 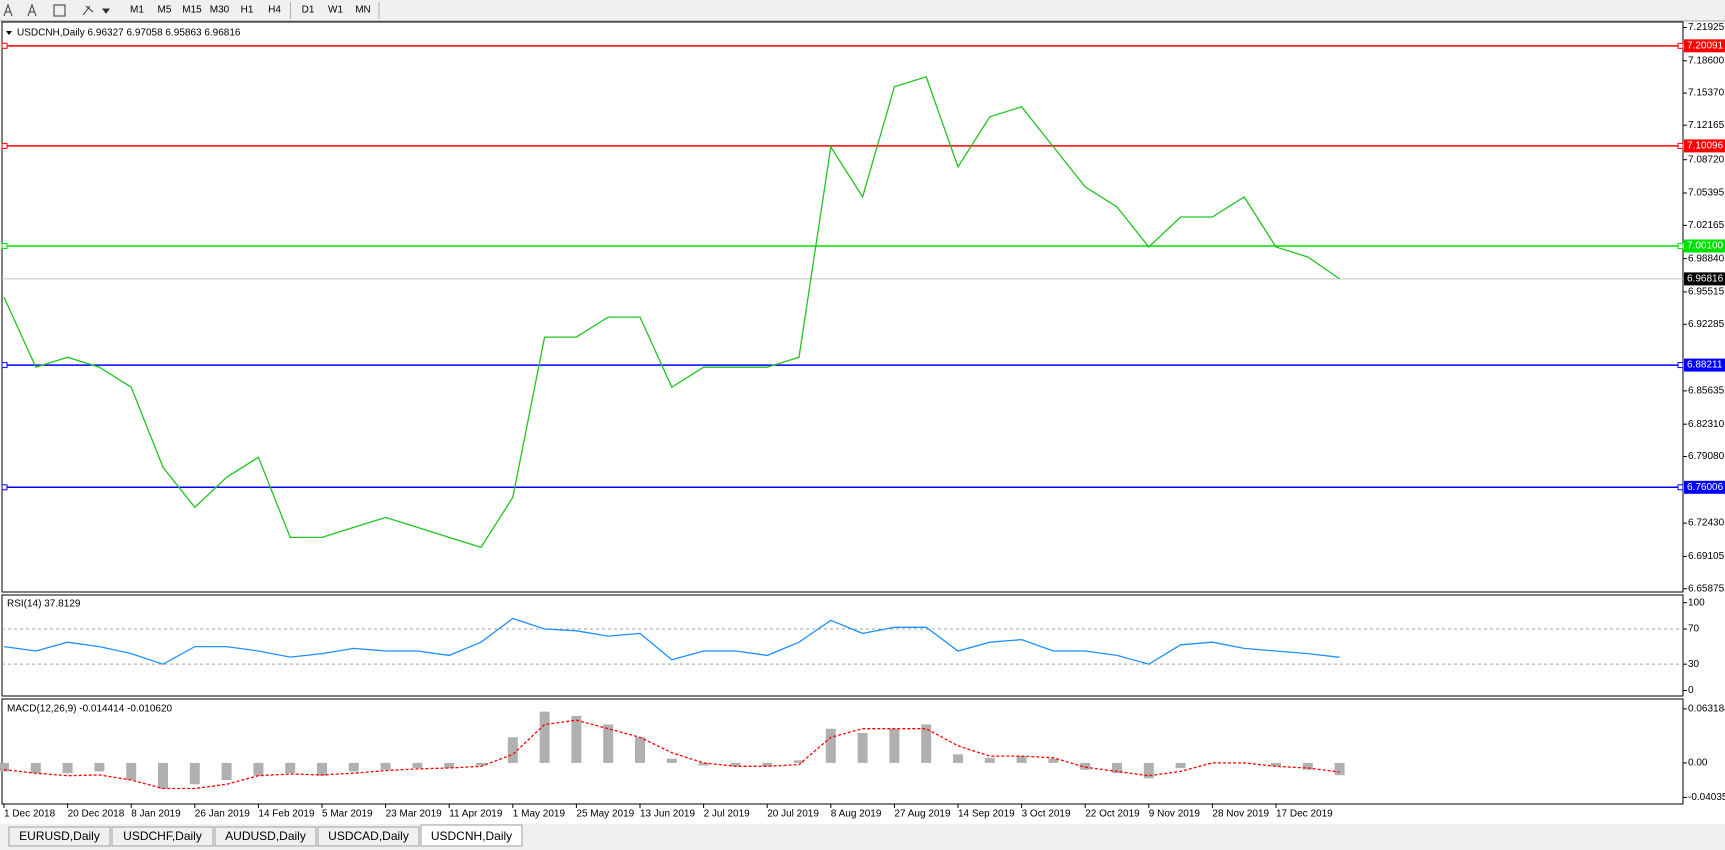 I want to click on y-tick-label: 7.08720, so click(x=1706, y=159).